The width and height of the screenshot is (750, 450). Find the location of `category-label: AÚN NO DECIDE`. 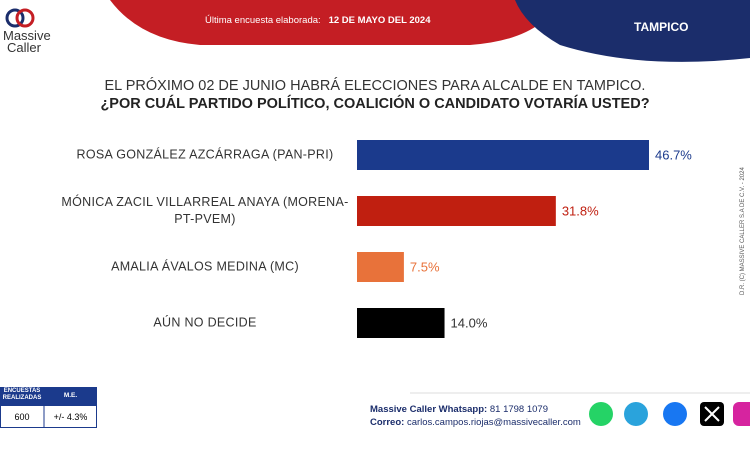

category-label: AÚN NO DECIDE is located at coordinates (205, 322).